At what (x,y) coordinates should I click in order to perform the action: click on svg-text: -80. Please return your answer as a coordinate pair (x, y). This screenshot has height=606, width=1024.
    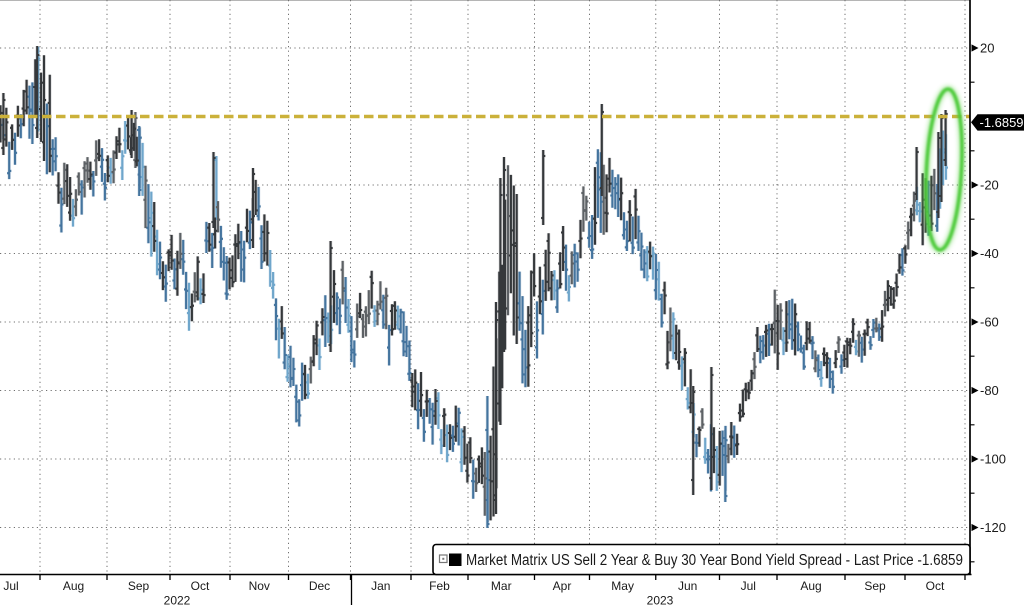
    Looking at the image, I should click on (989, 390).